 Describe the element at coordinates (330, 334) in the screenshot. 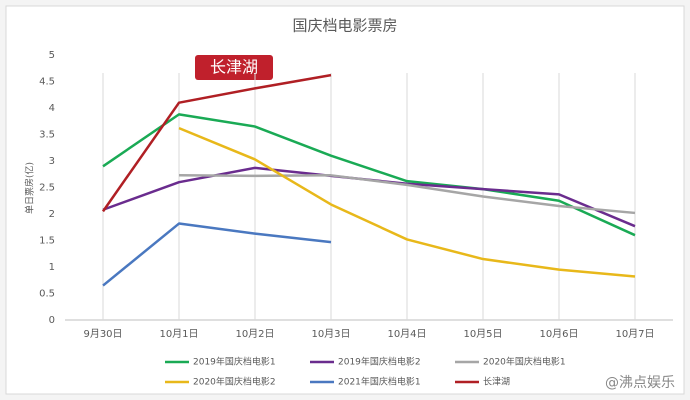

I see `x-tick-label: 10月3日` at that location.